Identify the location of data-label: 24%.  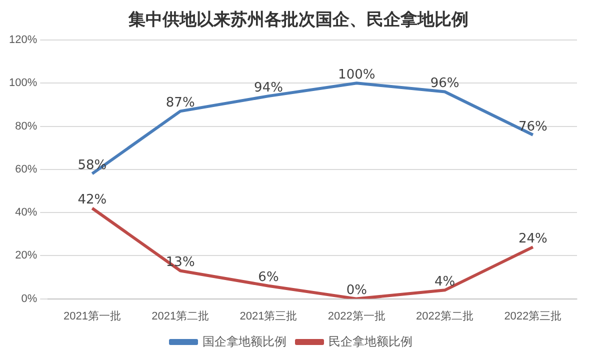
(533, 238).